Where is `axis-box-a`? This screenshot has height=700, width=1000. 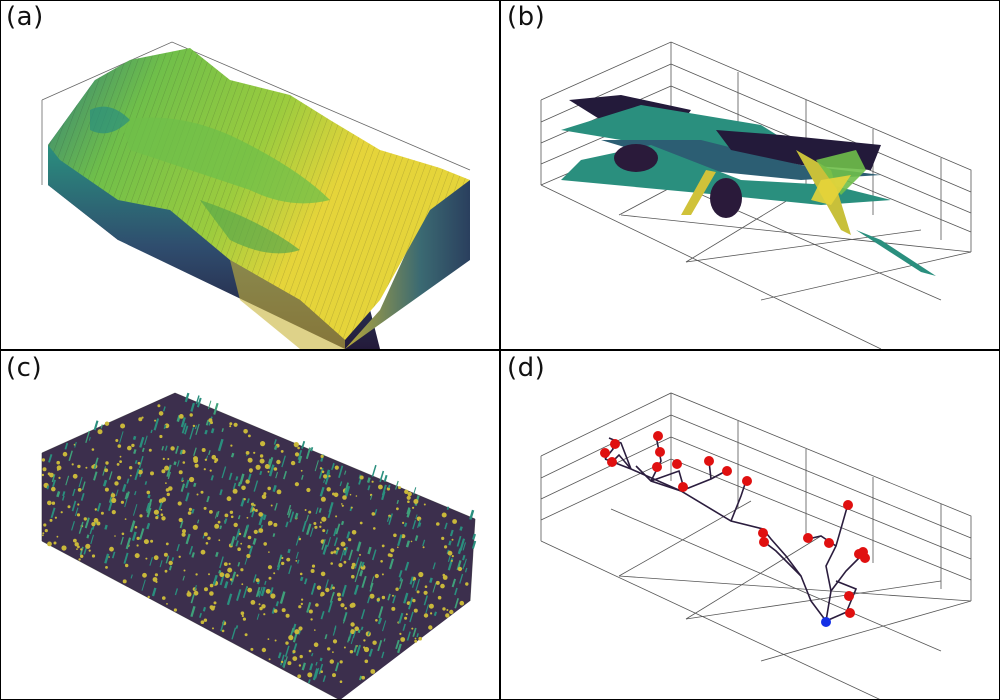
axis-box-a is located at coordinates (256, 113).